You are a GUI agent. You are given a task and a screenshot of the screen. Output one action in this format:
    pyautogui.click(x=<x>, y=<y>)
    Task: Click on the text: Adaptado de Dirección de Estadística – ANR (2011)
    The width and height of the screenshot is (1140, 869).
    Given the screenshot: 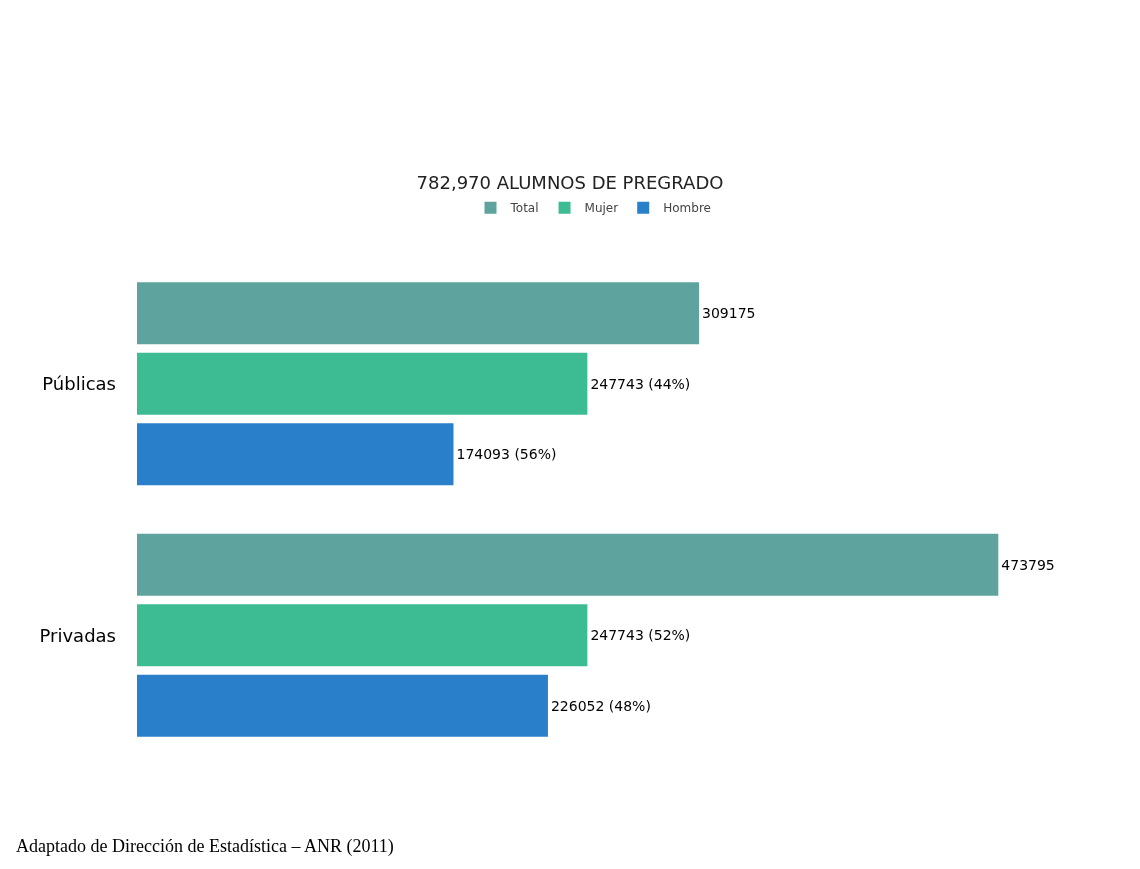 What is the action you would take?
    pyautogui.click(x=205, y=846)
    